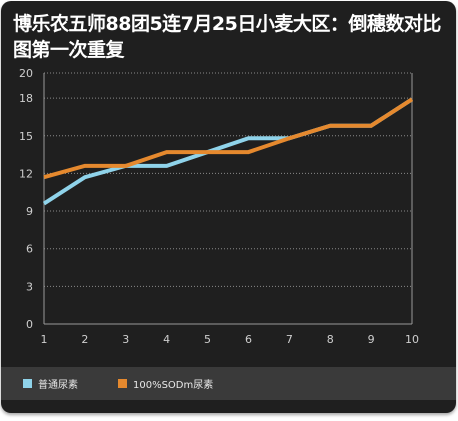 The image size is (458, 421). What do you see at coordinates (125, 339) in the screenshot?
I see `x-tick-label-2: 3` at bounding box center [125, 339].